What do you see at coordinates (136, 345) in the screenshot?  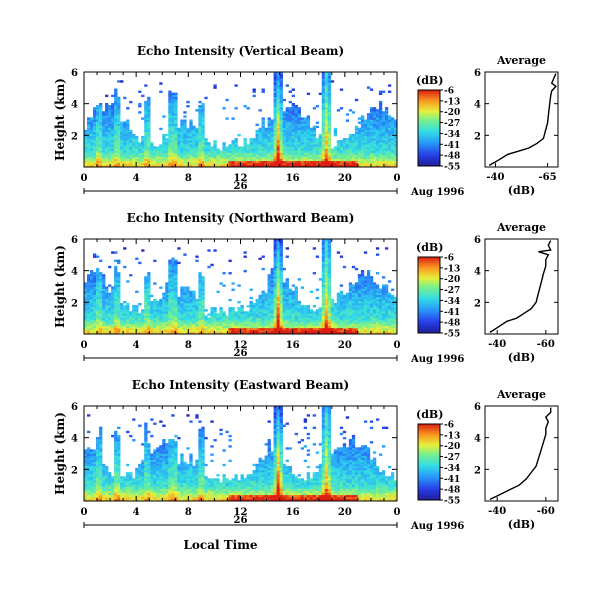 I see `x-tick-label: 4` at bounding box center [136, 345].